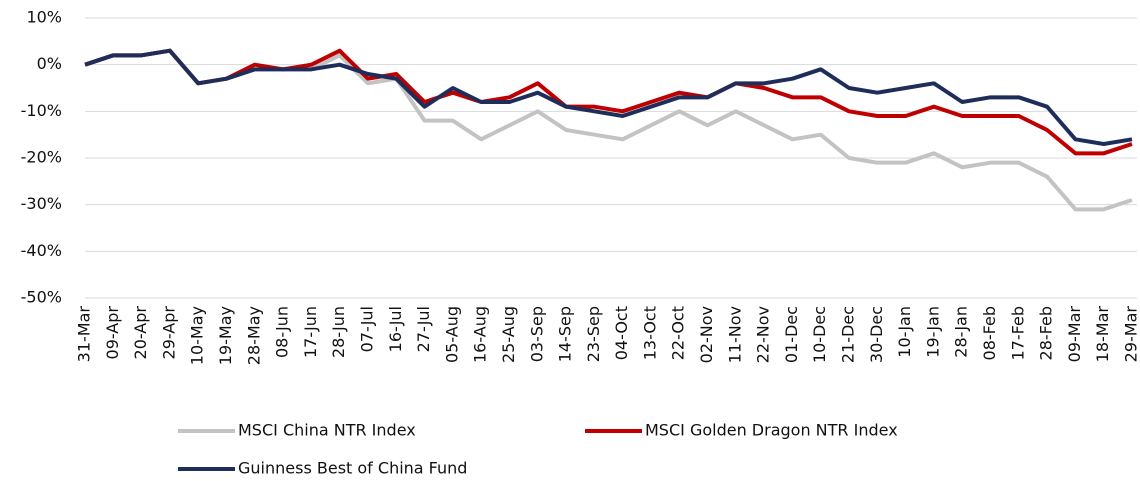  Describe the element at coordinates (327, 430) in the screenshot. I see `legend-label: MSCI China NTR Index` at that location.